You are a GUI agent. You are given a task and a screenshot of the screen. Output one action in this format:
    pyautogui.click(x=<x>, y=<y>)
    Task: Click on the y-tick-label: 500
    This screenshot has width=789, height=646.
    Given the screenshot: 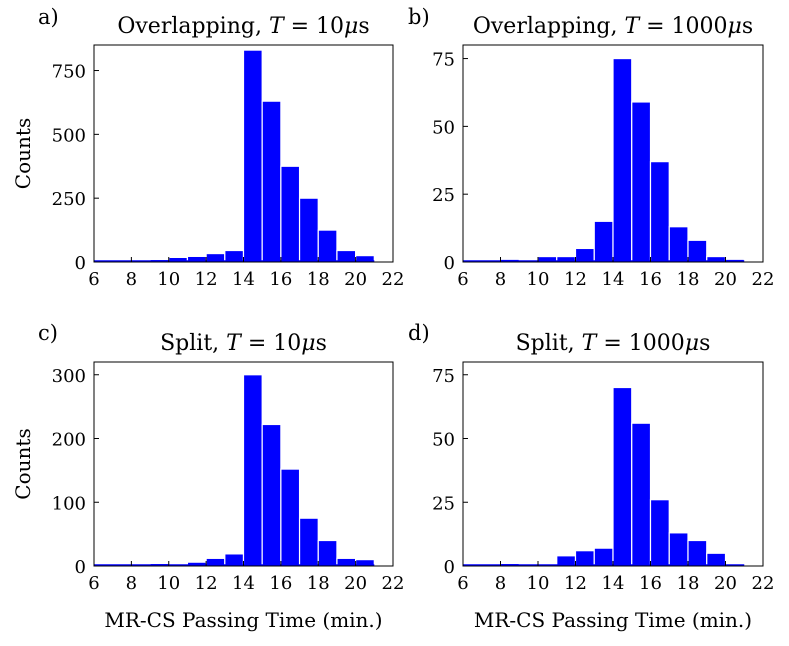 What is the action you would take?
    pyautogui.click(x=69, y=135)
    